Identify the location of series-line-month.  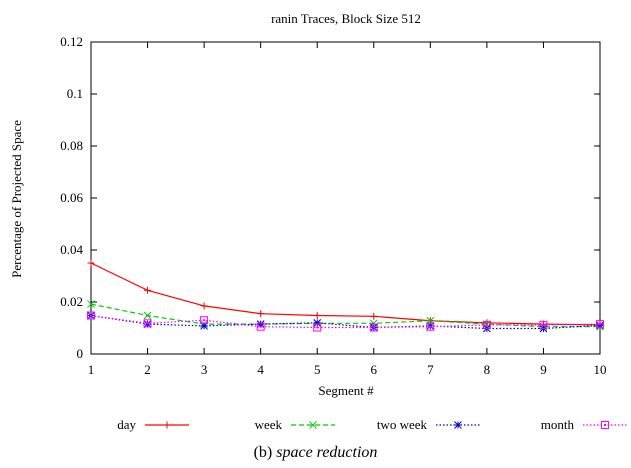
(345, 321).